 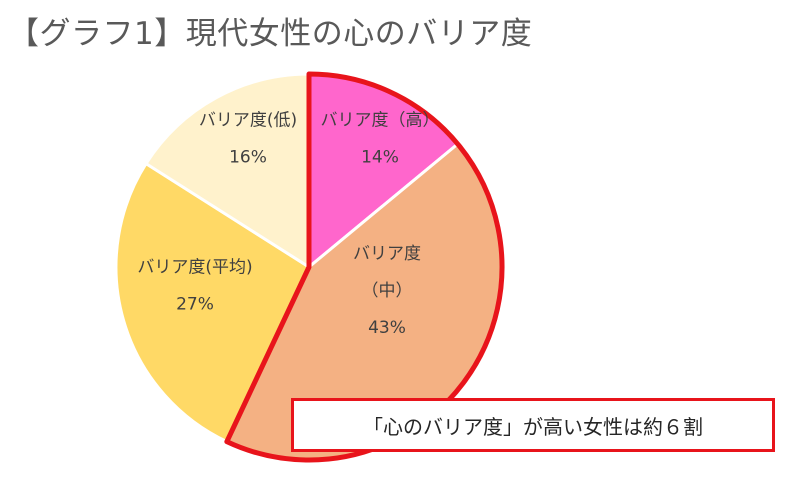 What do you see at coordinates (248, 121) in the screenshot?
I see `slice-category-label: バリア度(低)` at bounding box center [248, 121].